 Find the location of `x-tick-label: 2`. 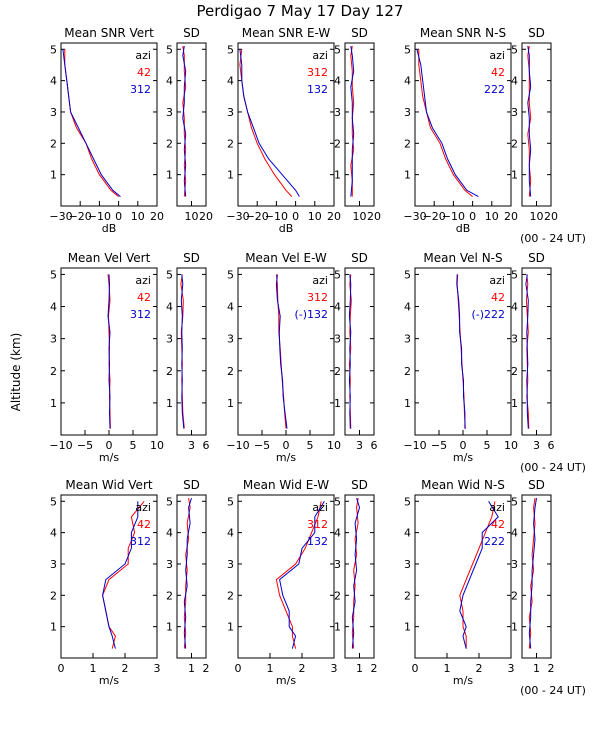

x-tick-label: 2 is located at coordinates (479, 668).